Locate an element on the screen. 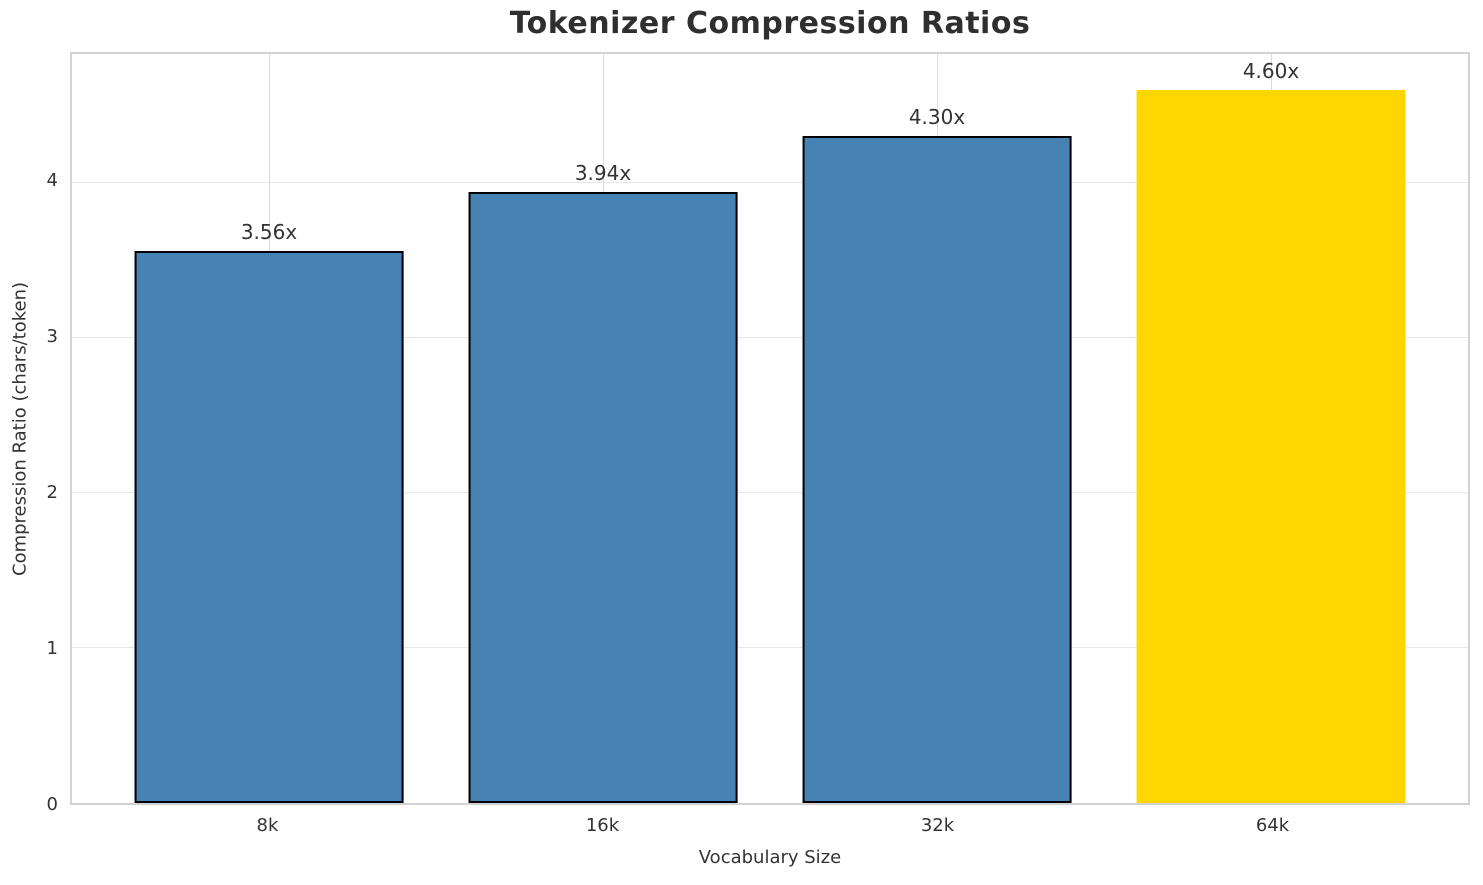 This screenshot has height=885, width=1483. x-axis-ticks: 8k 16k 32k 64k is located at coordinates (770, 825).